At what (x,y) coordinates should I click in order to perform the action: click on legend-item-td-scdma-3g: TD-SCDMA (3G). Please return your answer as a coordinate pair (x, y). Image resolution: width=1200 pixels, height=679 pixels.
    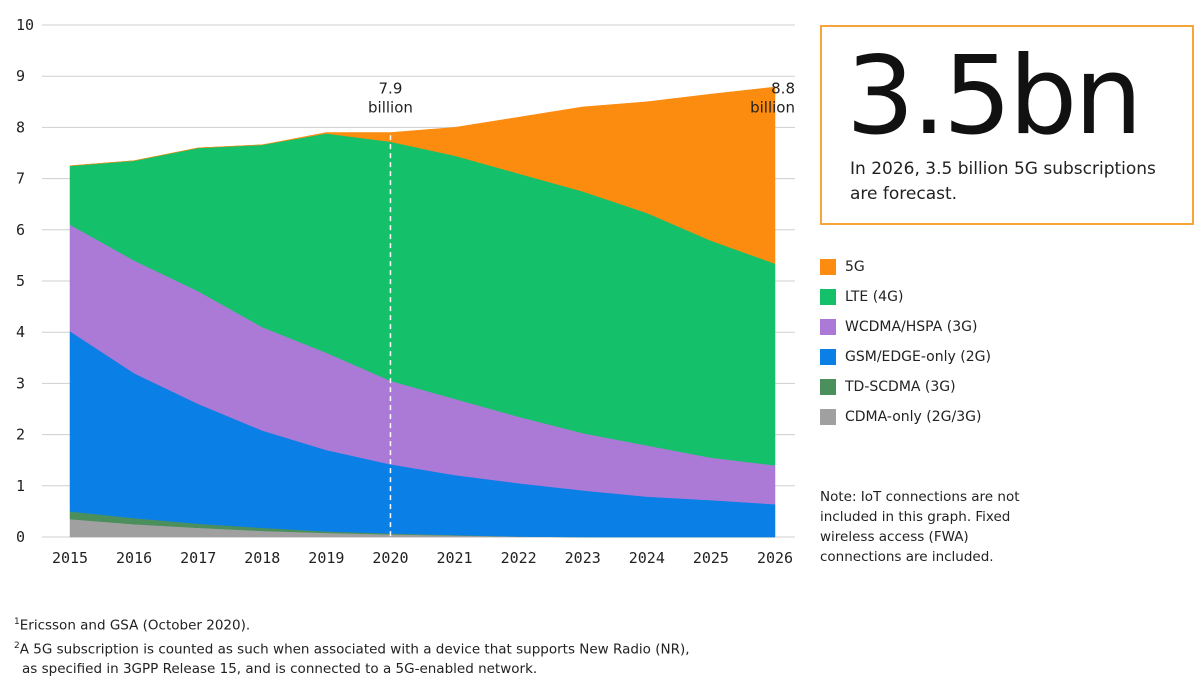
    Looking at the image, I should click on (950, 387).